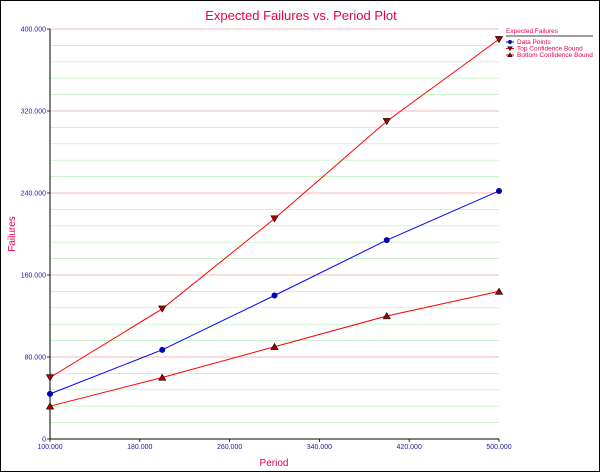 The image size is (600, 472). Describe the element at coordinates (36, 358) in the screenshot. I see `y-tick-label: 80.000` at that location.